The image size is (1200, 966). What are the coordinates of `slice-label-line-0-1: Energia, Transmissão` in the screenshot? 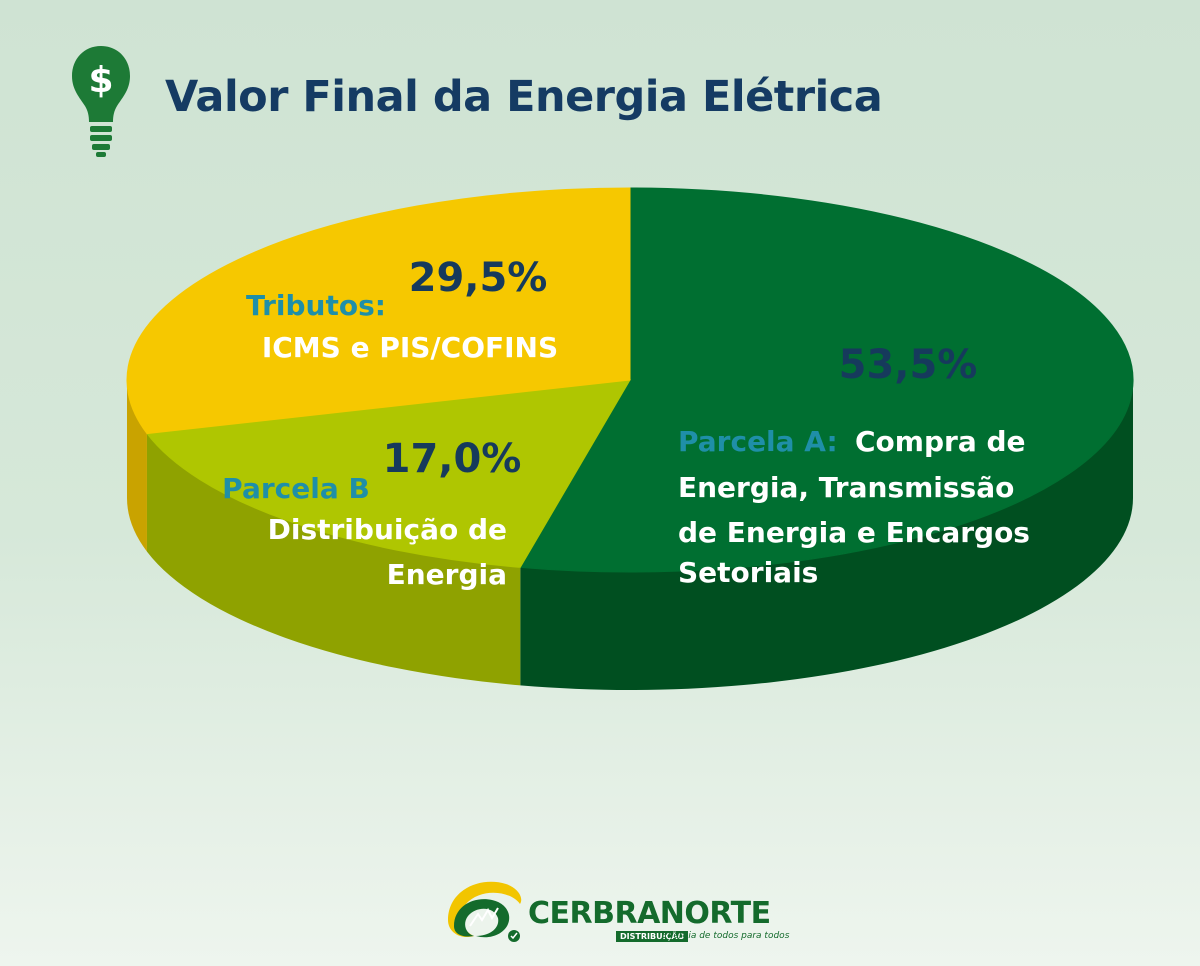 It's located at (846, 487).